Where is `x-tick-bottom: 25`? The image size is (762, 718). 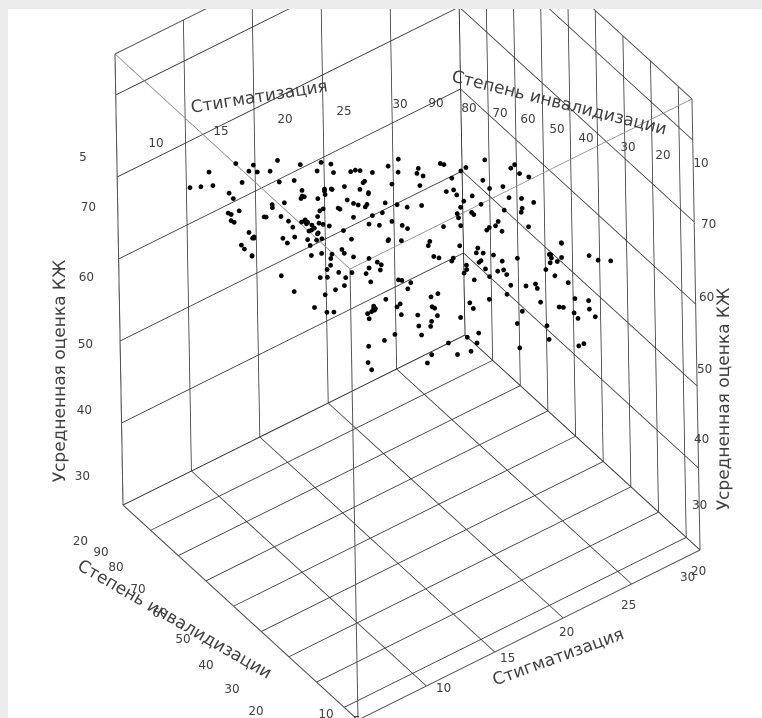 x-tick-bottom: 25 is located at coordinates (628, 605).